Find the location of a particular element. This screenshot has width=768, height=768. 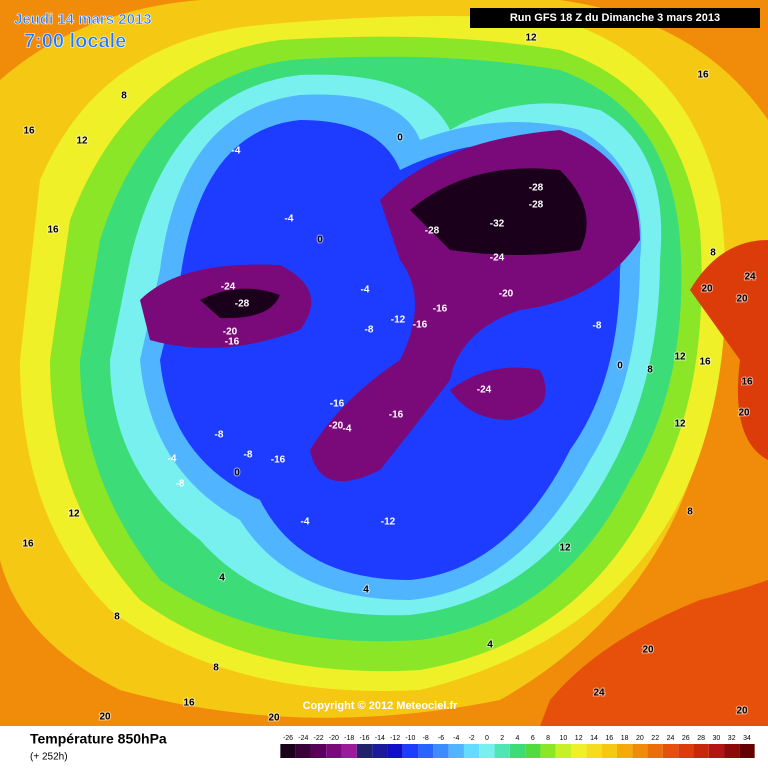

scale-label: 14 is located at coordinates (594, 738).